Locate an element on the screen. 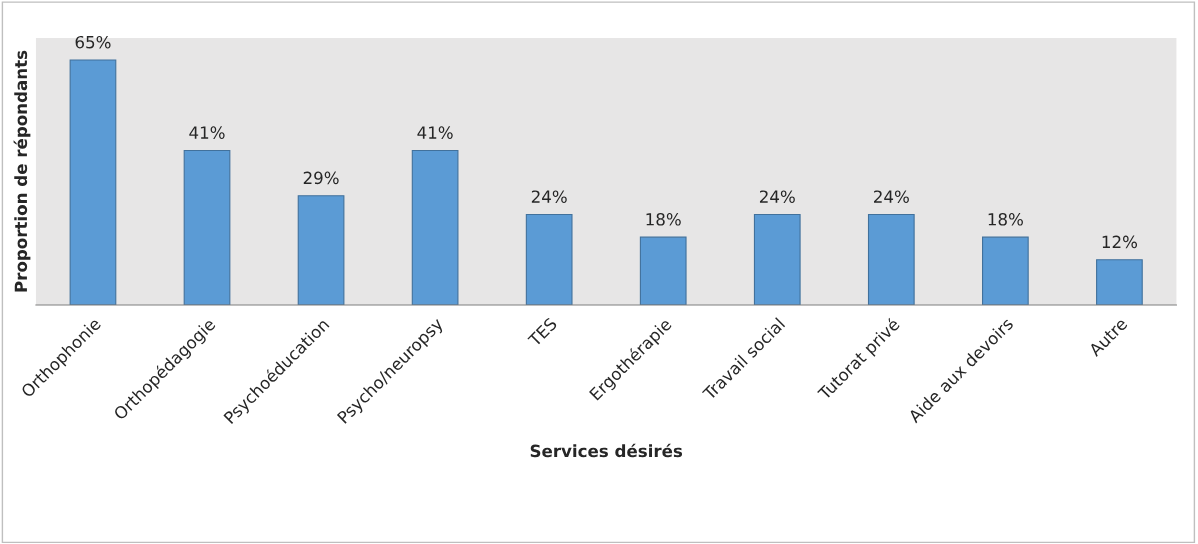 Image resolution: width=1198 pixels, height=544 pixels. data-label: 29% is located at coordinates (321, 178).